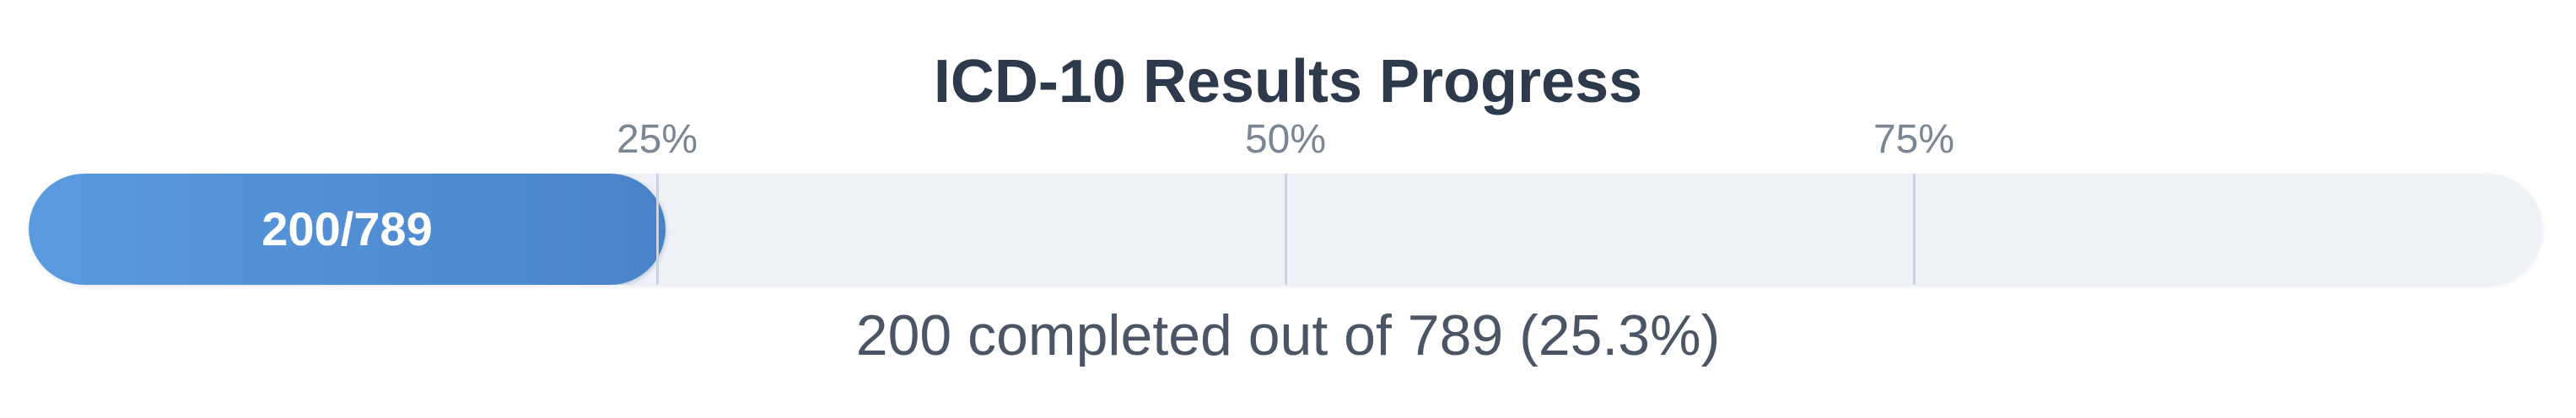 The image size is (2576, 418). I want to click on milestone-label-75: 75%, so click(1914, 139).